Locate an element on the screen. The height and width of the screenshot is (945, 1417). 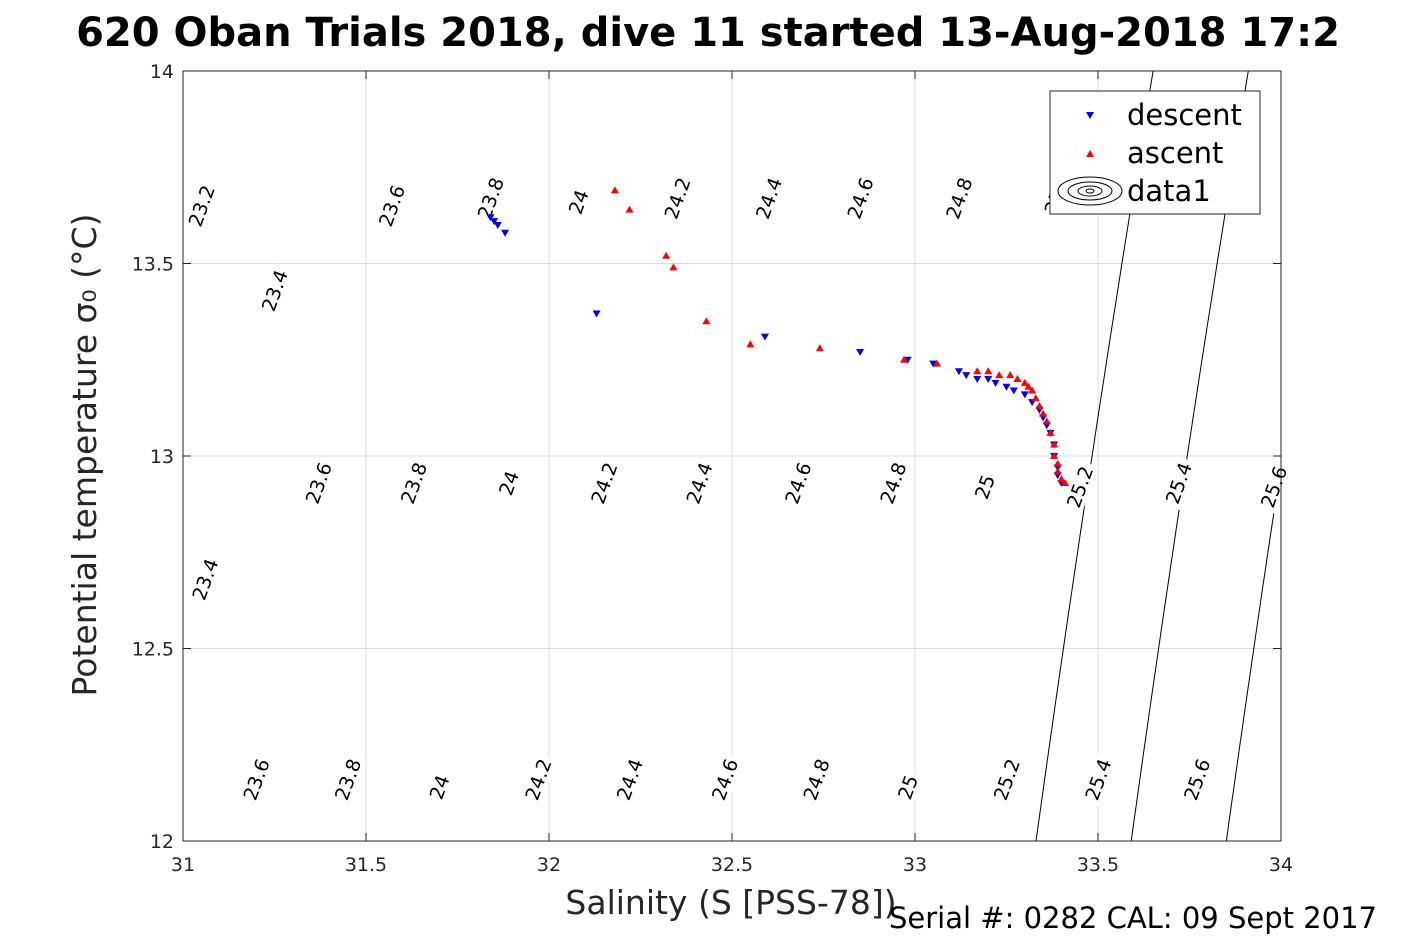
legend-box is located at coordinates (1155, 152).